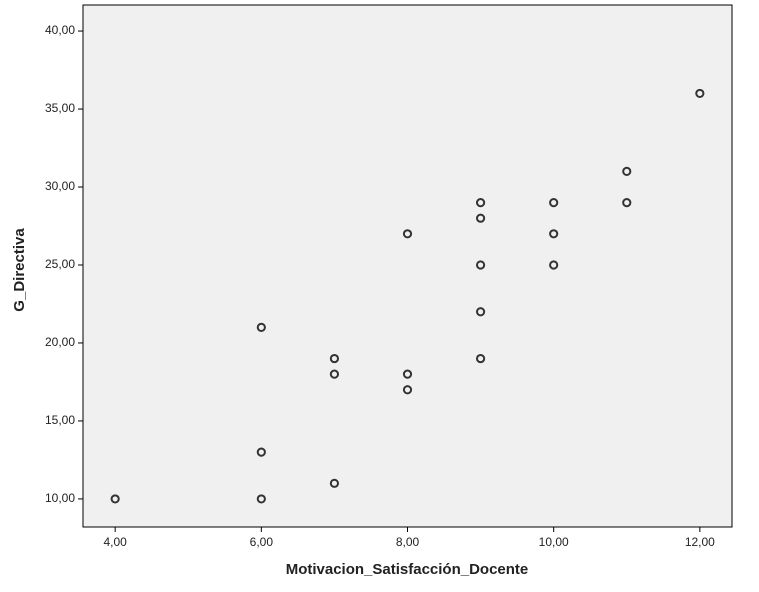  I want to click on y-tick-label: 25,00, so click(60, 264).